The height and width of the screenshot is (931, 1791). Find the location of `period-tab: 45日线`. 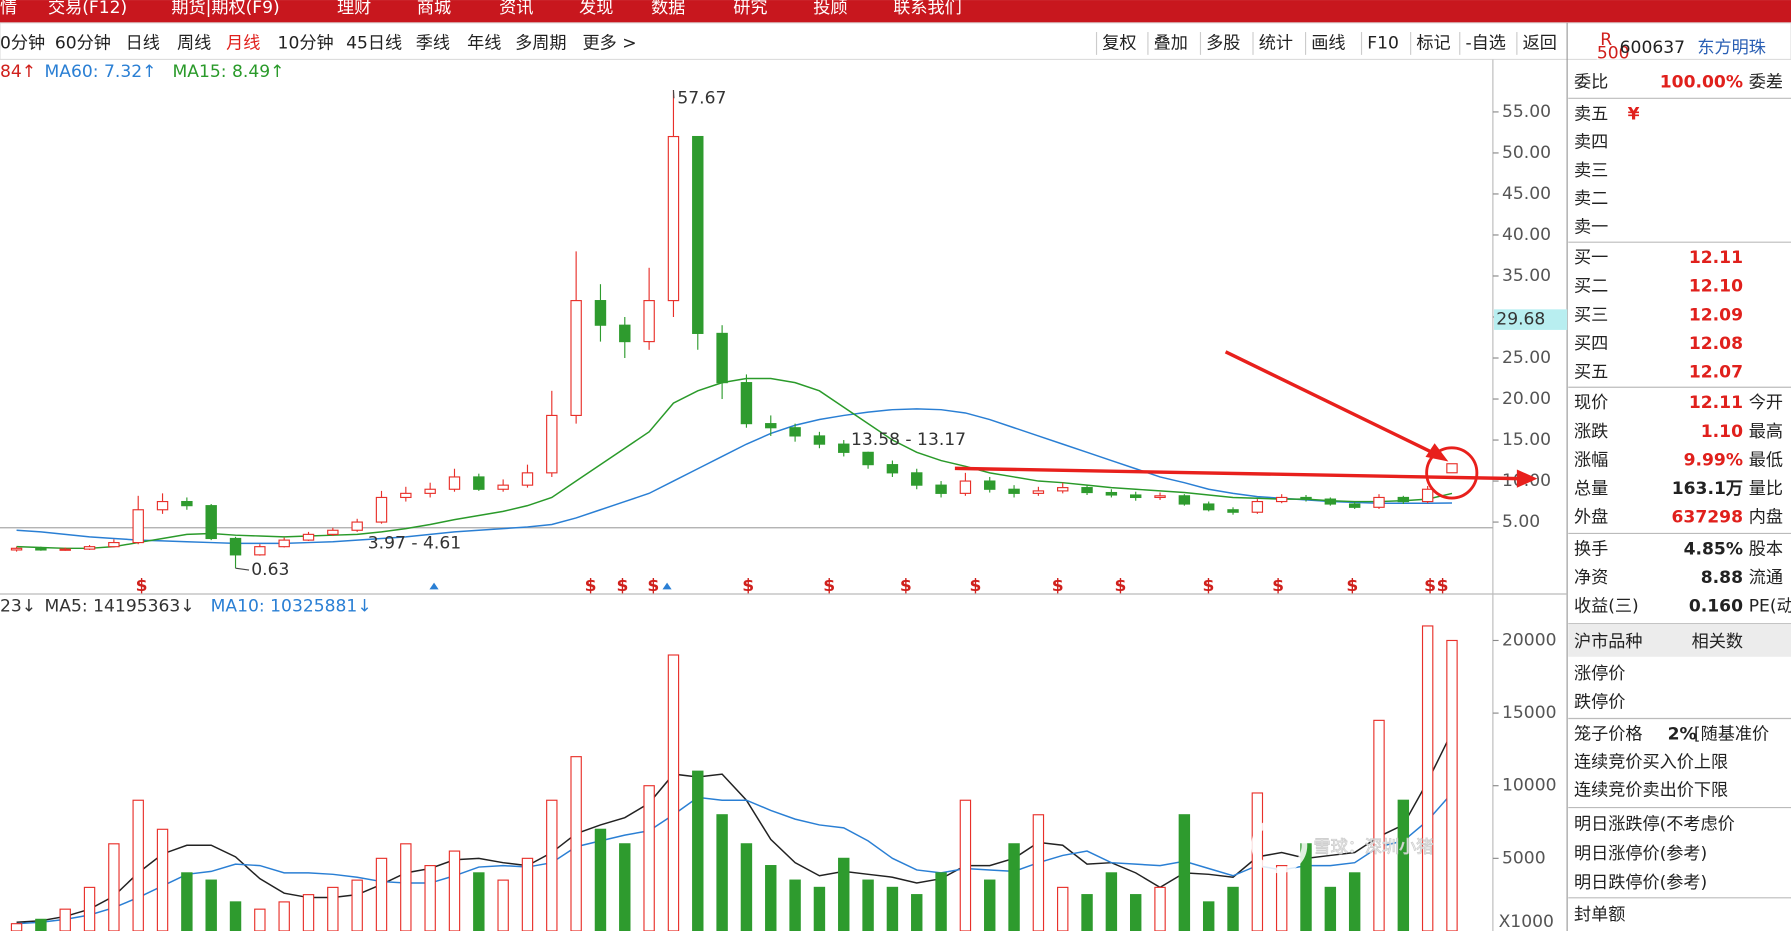

period-tab: 45日线 is located at coordinates (374, 43).